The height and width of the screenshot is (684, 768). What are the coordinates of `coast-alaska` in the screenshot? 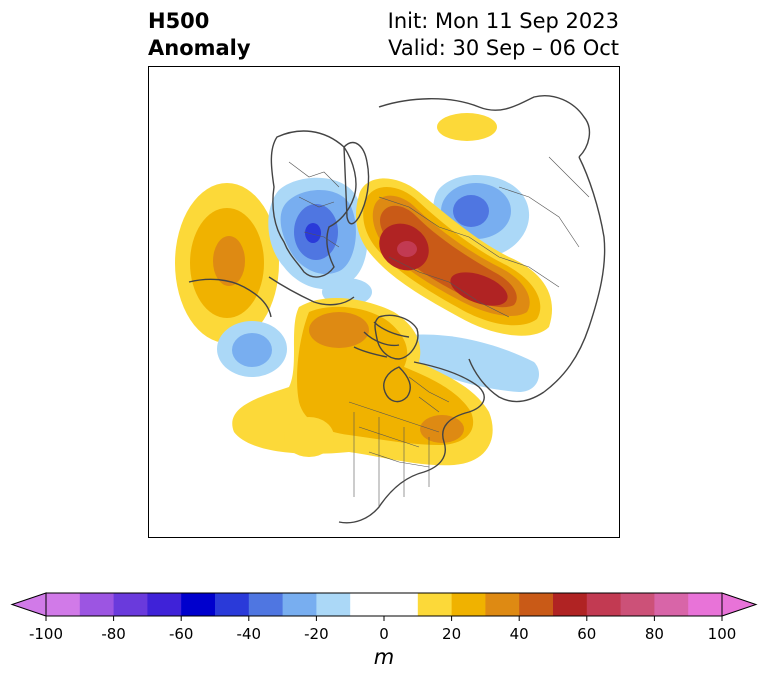 It's located at (506, 380).